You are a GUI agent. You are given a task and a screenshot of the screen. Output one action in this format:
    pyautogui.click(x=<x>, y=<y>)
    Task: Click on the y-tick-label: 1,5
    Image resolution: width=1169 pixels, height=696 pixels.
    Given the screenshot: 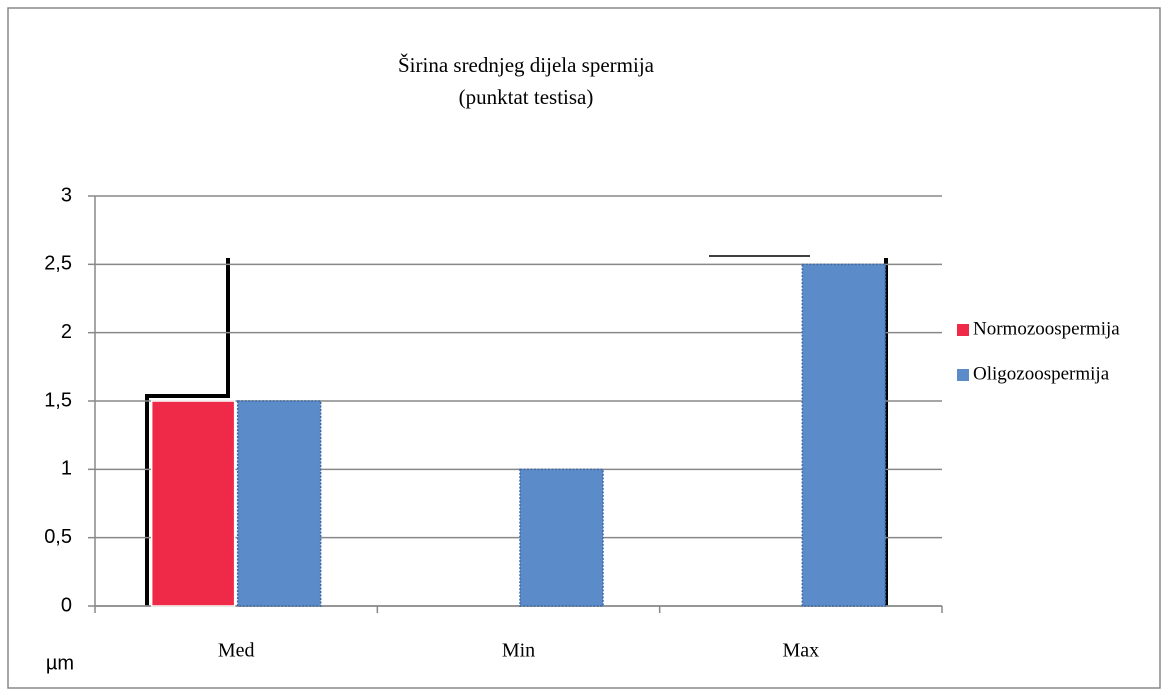 What is the action you would take?
    pyautogui.click(x=58, y=400)
    